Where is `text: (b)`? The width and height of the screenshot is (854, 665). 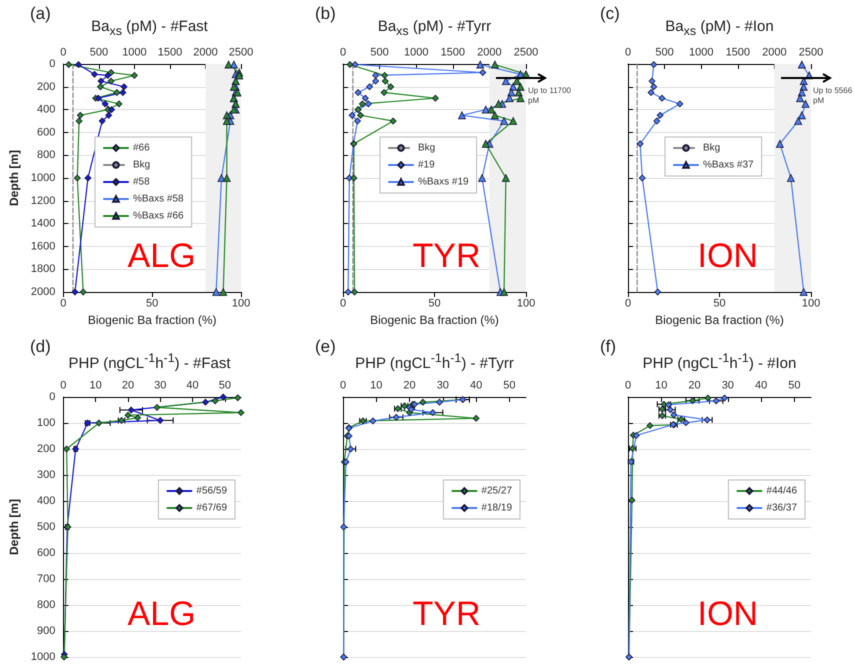 text: (b) is located at coordinates (325, 14).